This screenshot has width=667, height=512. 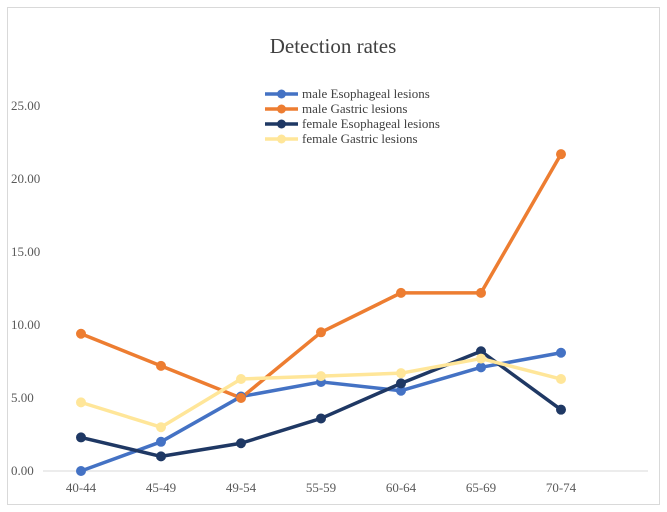 What do you see at coordinates (25, 288) in the screenshot?
I see `y-axis-ticks: 0.00 5.00 10.00 15.00 20.00 25.00` at bounding box center [25, 288].